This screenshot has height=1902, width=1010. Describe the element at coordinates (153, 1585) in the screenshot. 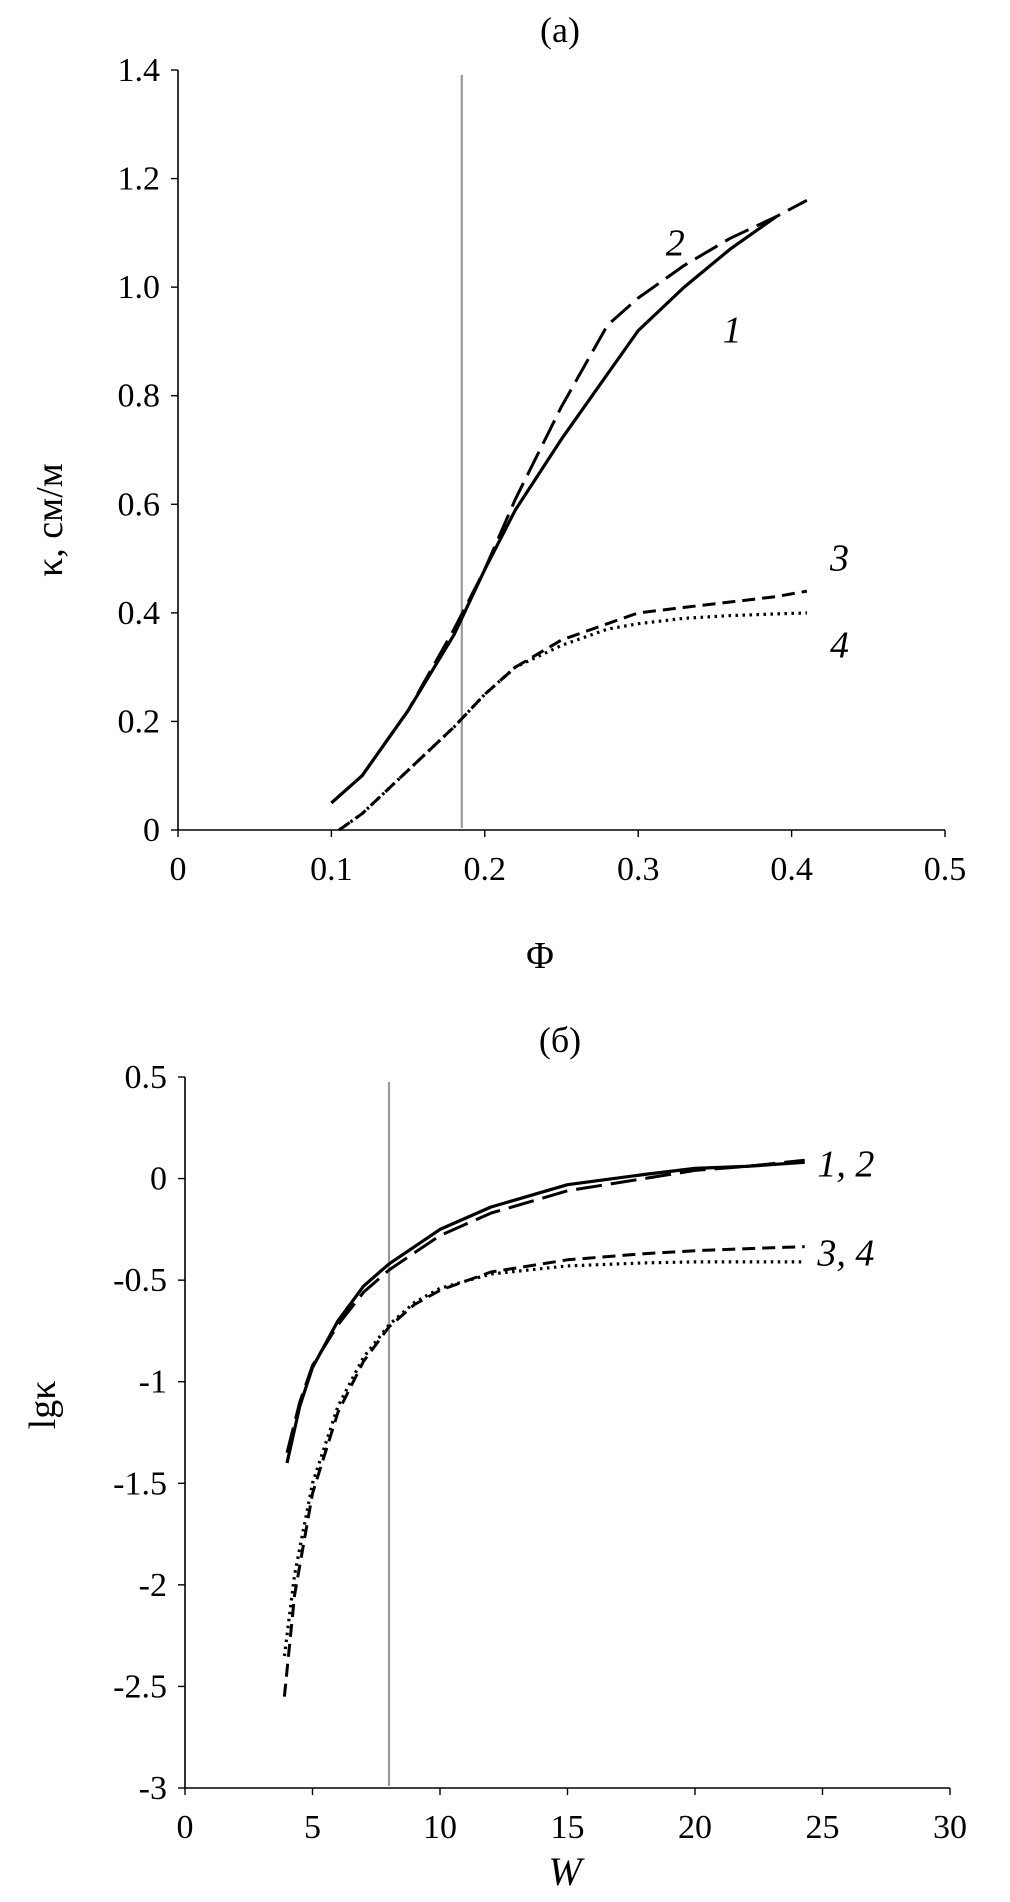

I see `panel-b-y-tick-label: -2` at that location.